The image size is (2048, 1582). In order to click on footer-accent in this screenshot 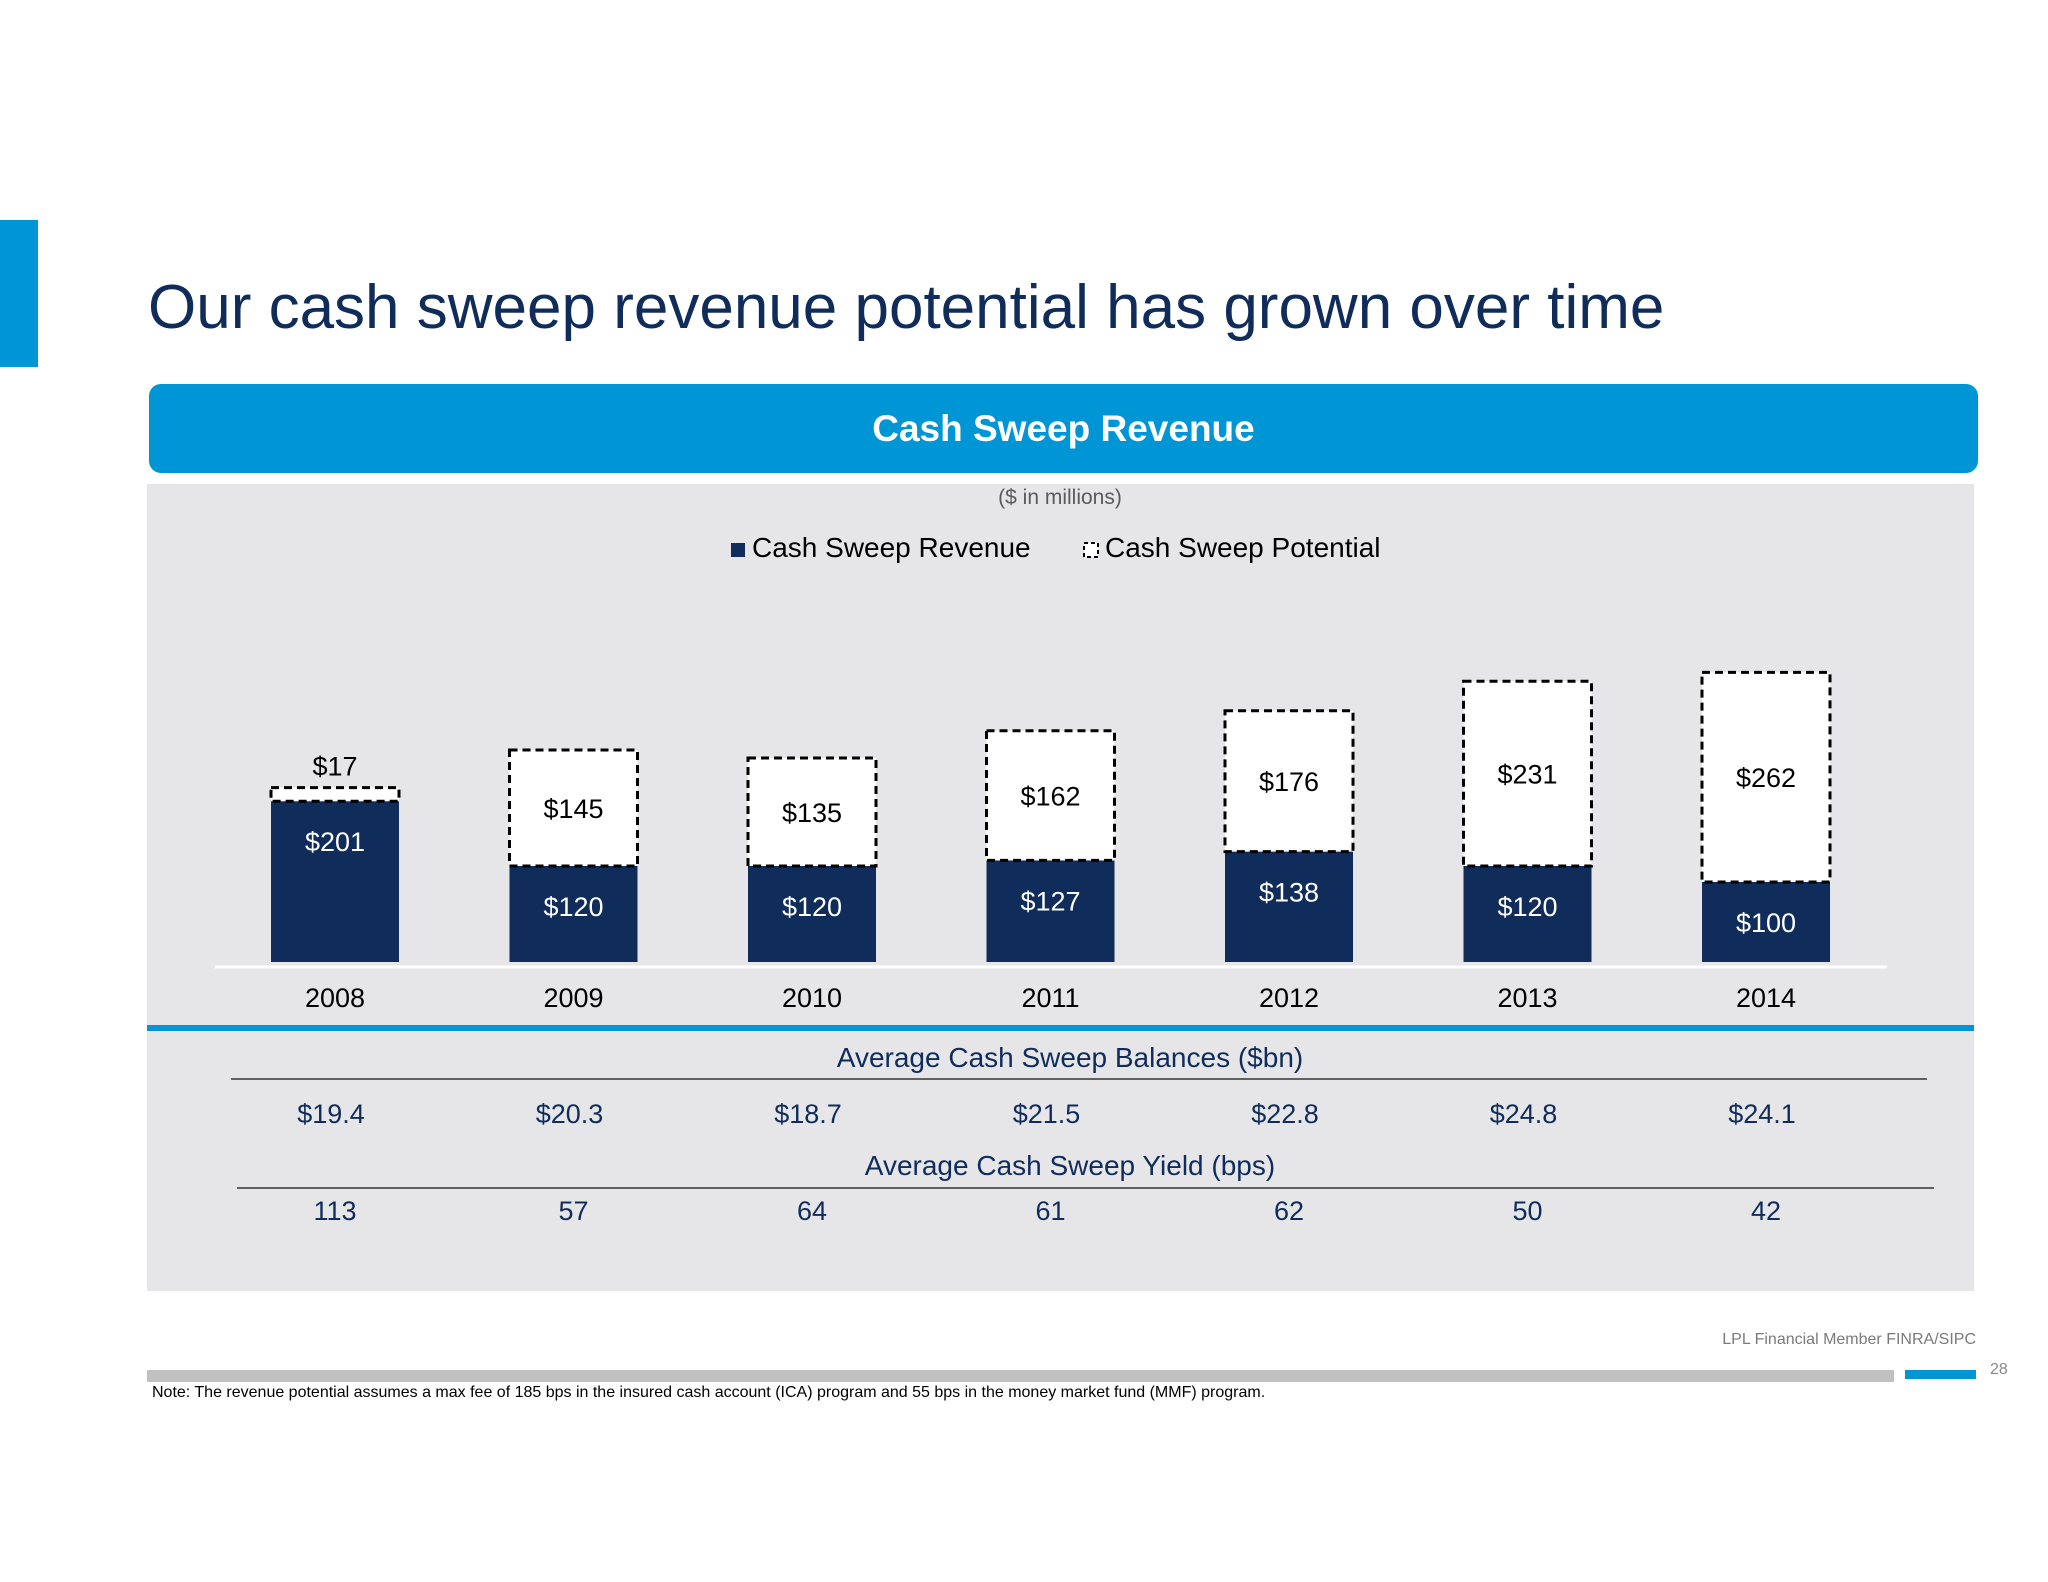, I will do `click(1940, 1374)`.